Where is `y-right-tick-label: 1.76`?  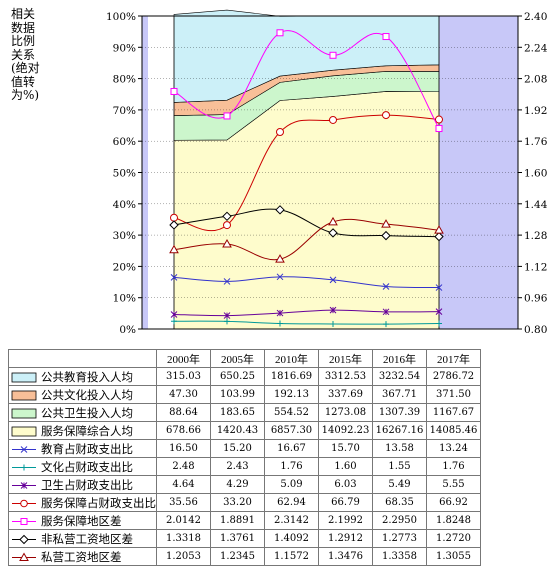
y-right-tick-label: 1.76 is located at coordinates (536, 142).